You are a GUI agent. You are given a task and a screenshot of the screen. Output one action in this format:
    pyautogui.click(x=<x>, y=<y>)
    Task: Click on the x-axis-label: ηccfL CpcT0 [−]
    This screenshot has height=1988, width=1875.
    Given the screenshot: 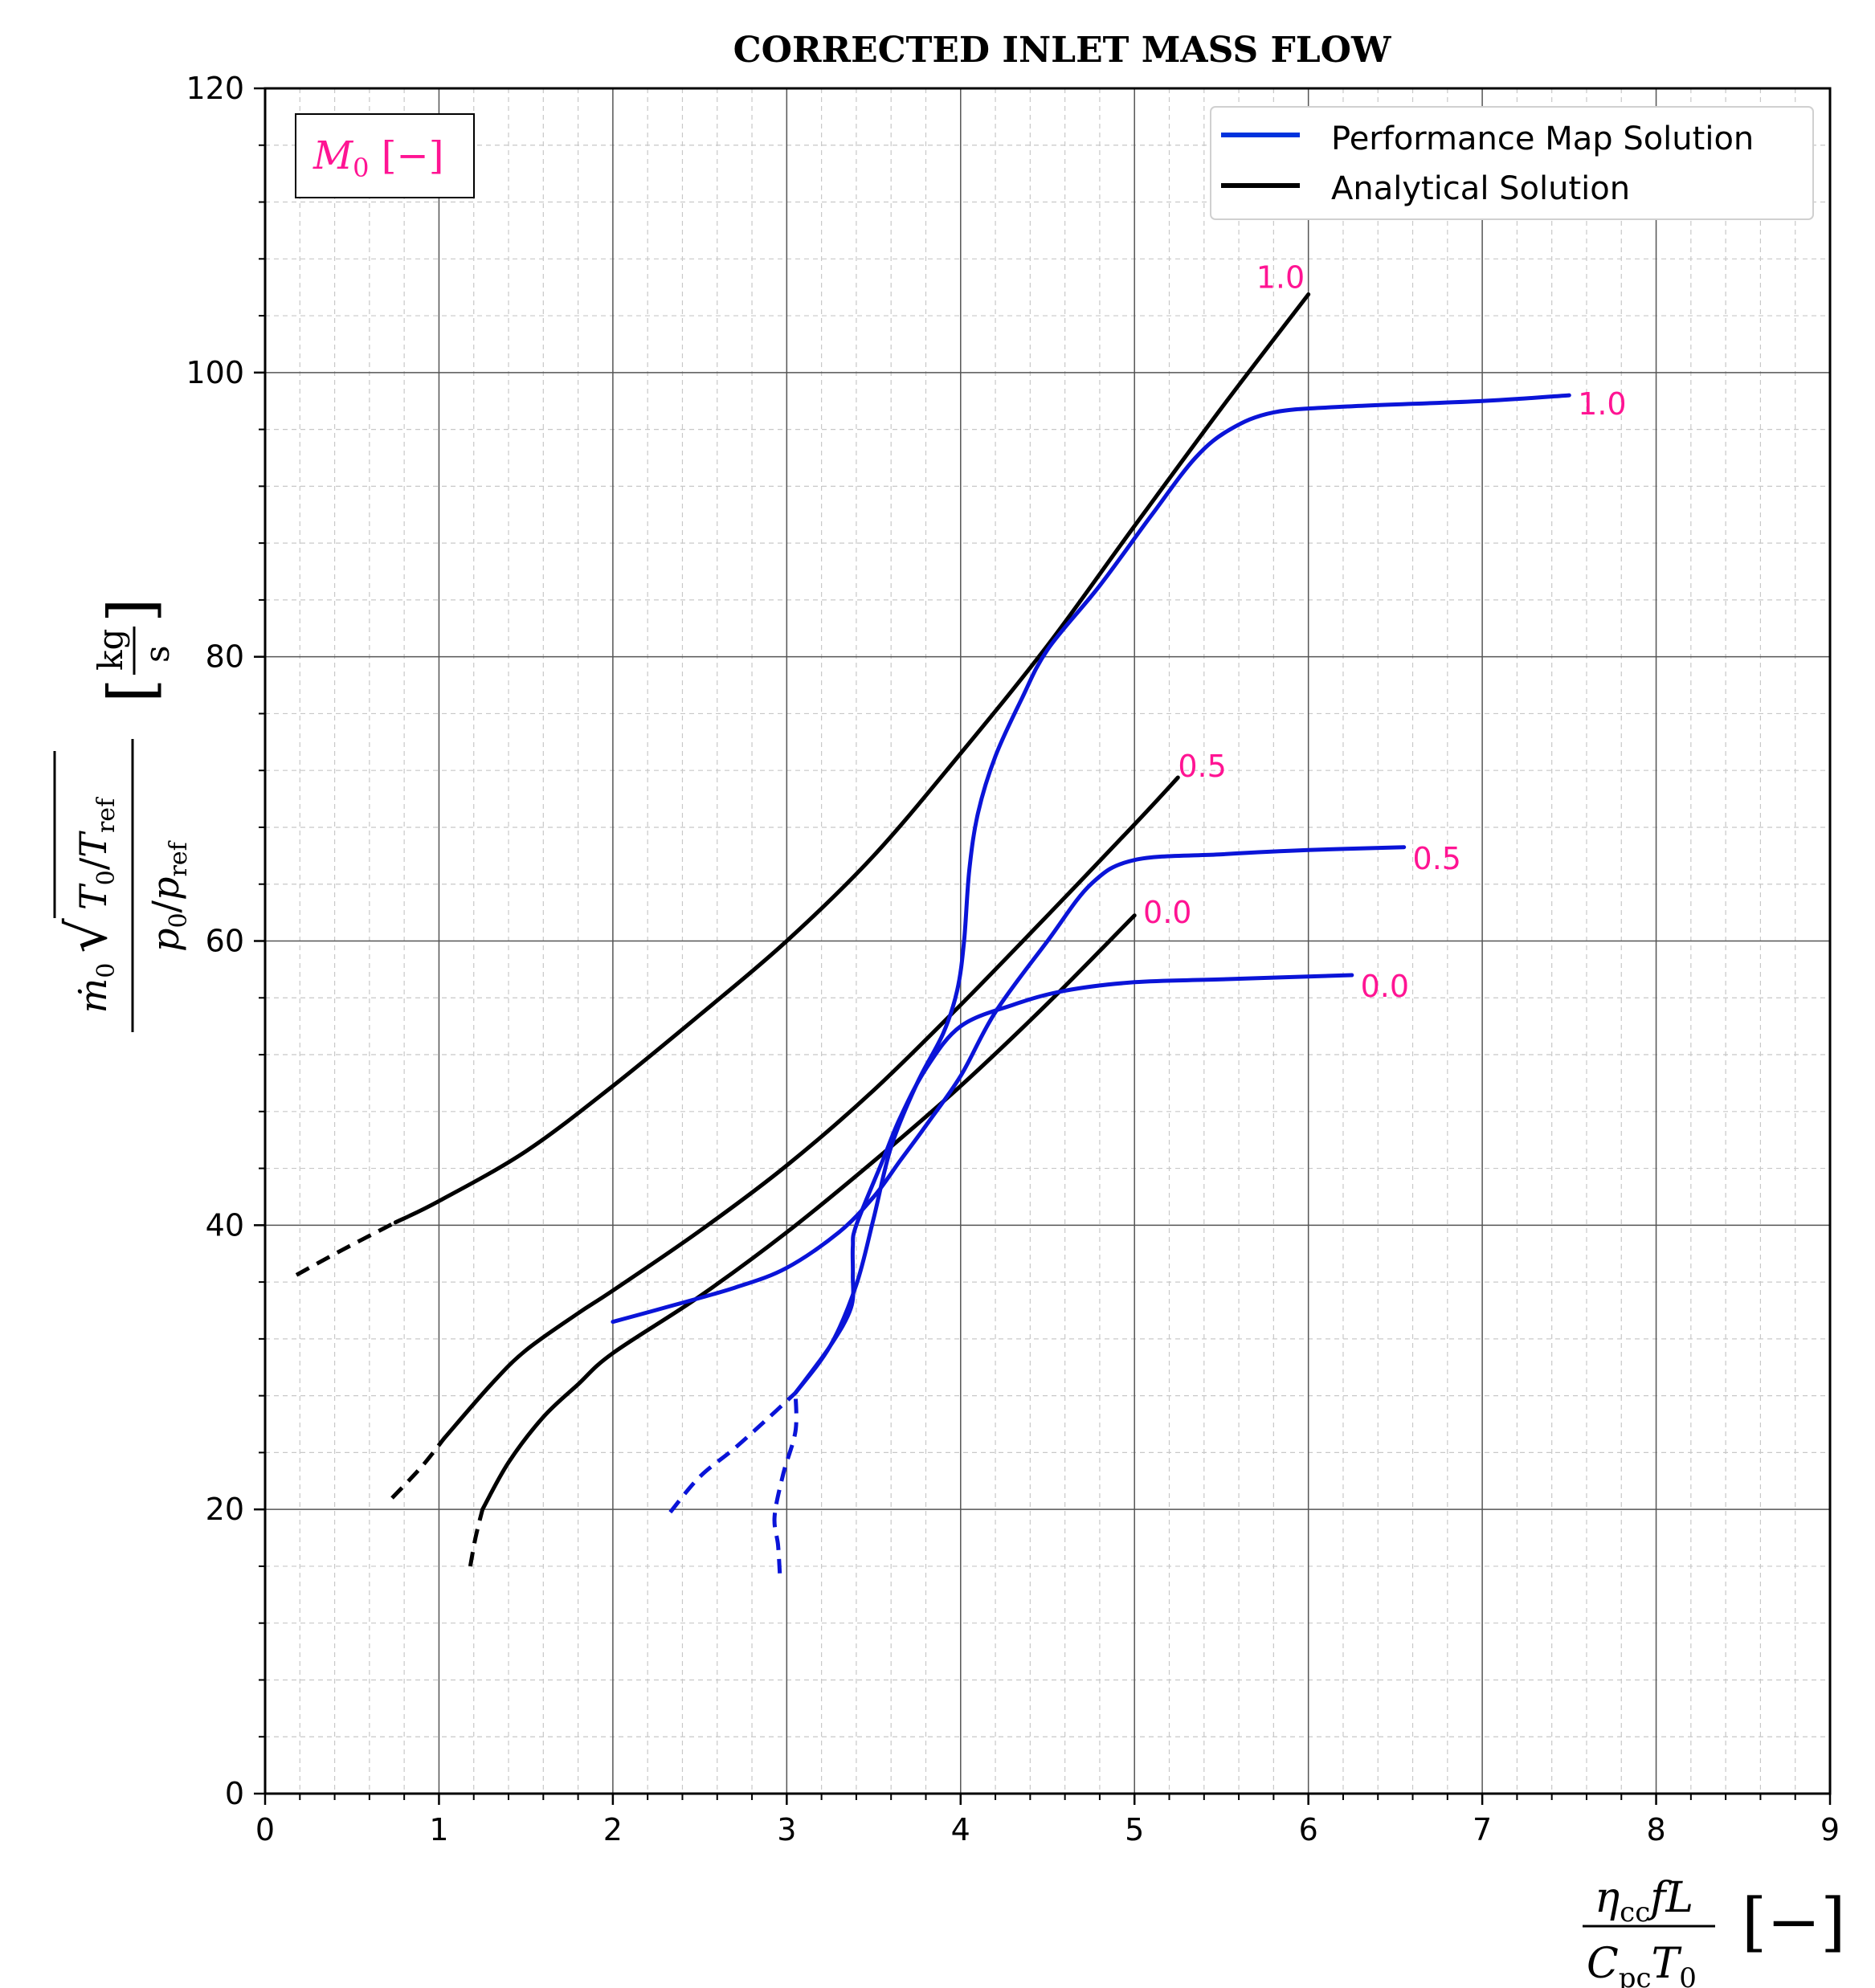 What is the action you would take?
    pyautogui.click(x=1714, y=1931)
    